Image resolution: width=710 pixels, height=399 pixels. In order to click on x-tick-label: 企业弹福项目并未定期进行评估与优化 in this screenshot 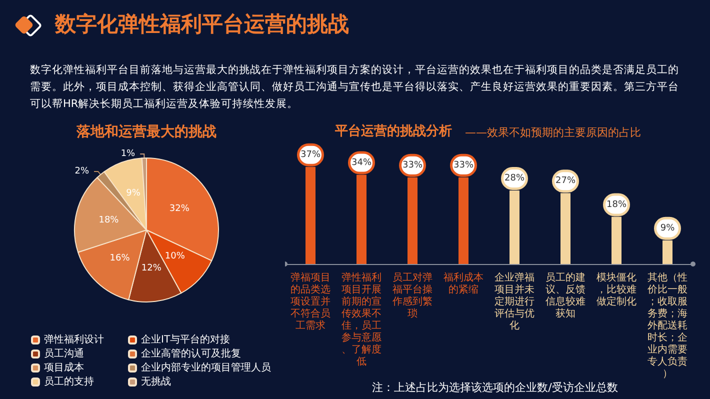, I will do `click(514, 302)`.